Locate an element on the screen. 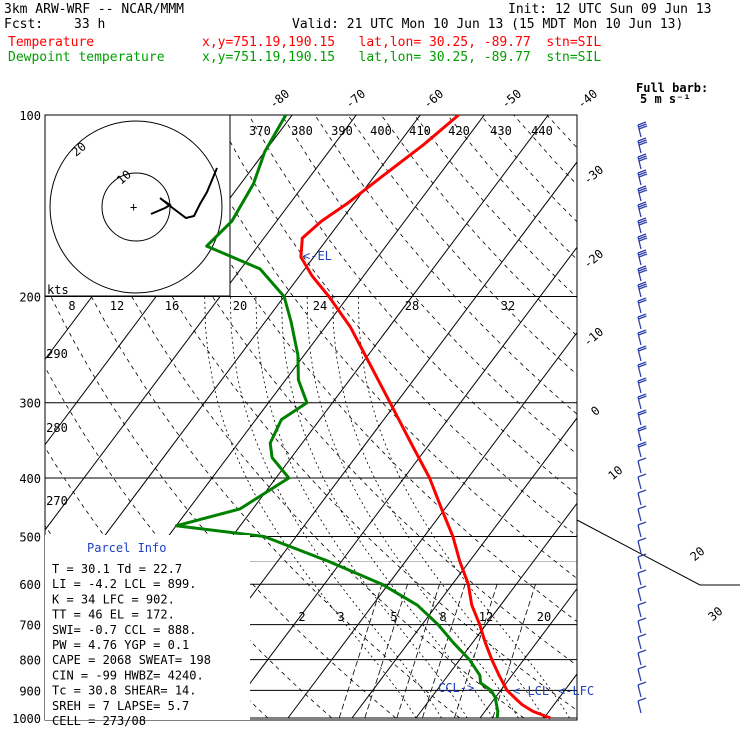  pressure-tick-label: 700 is located at coordinates (30, 626).